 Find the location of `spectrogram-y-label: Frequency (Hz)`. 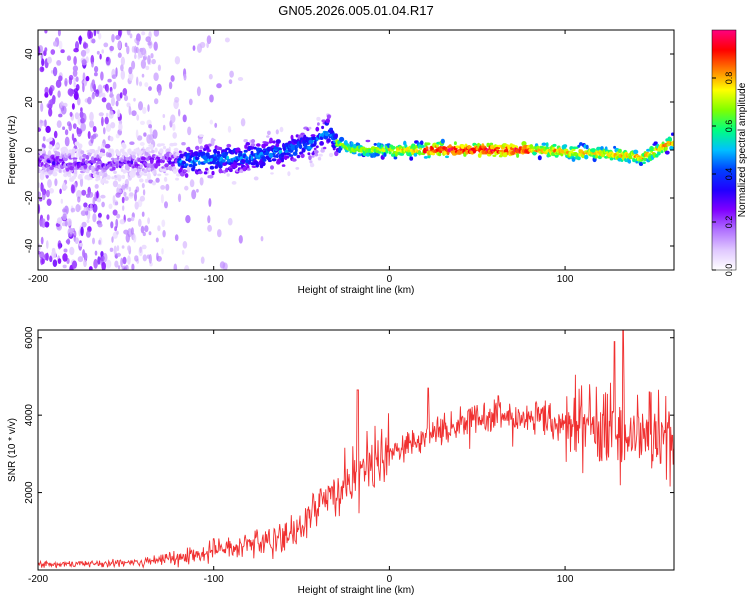

spectrogram-y-label: Frequency (Hz) is located at coordinates (12, 150).